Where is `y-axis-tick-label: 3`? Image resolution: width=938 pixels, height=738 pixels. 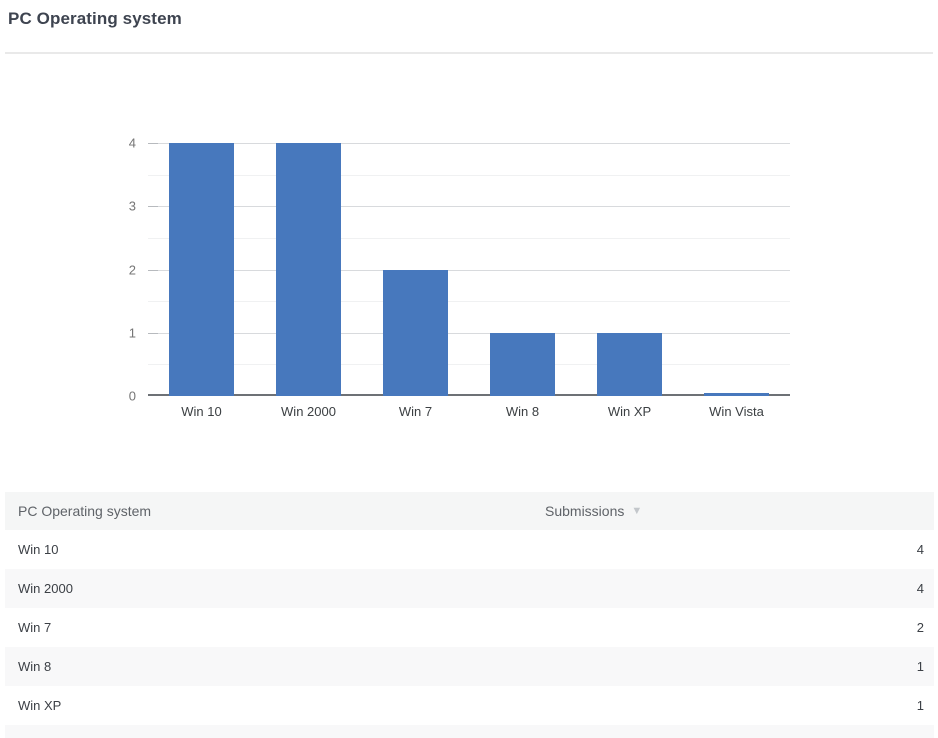
y-axis-tick-label: 3 is located at coordinates (132, 206).